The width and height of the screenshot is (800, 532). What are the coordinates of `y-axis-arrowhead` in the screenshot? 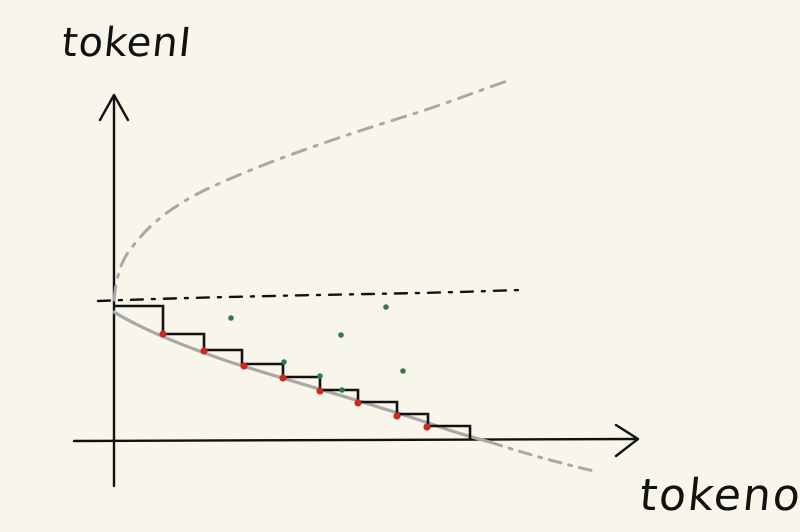 It's located at (114, 107).